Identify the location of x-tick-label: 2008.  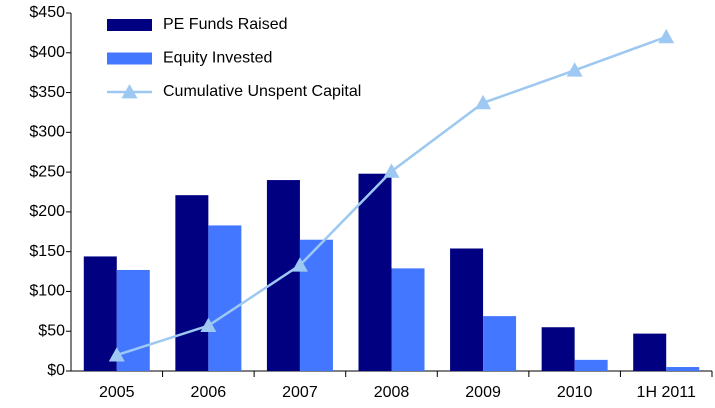
(392, 392).